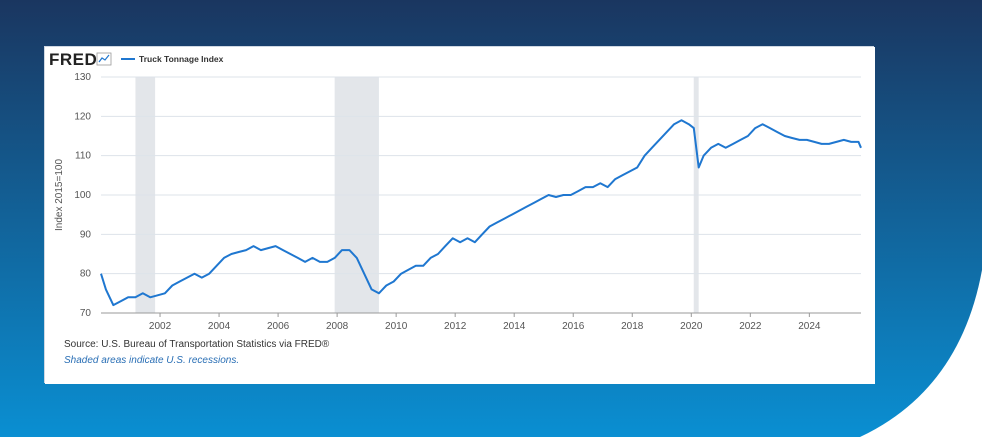  I want to click on x-tick-label: 2004, so click(219, 326).